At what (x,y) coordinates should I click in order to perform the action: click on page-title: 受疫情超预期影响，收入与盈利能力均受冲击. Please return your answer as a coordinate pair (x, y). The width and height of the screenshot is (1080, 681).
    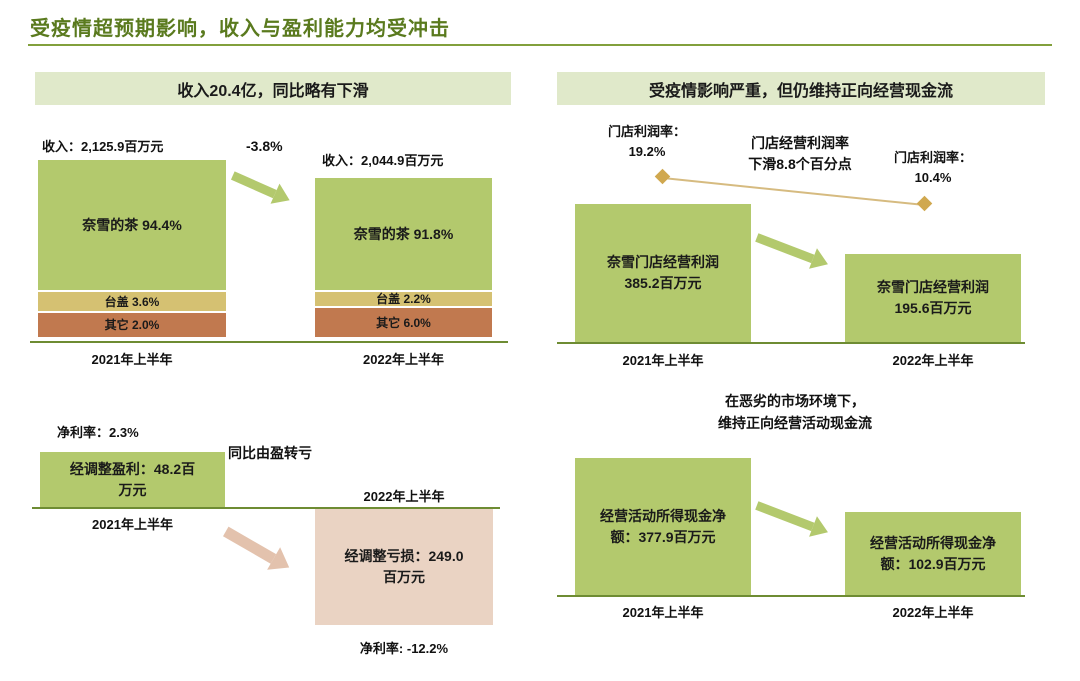
    Looking at the image, I should click on (240, 29).